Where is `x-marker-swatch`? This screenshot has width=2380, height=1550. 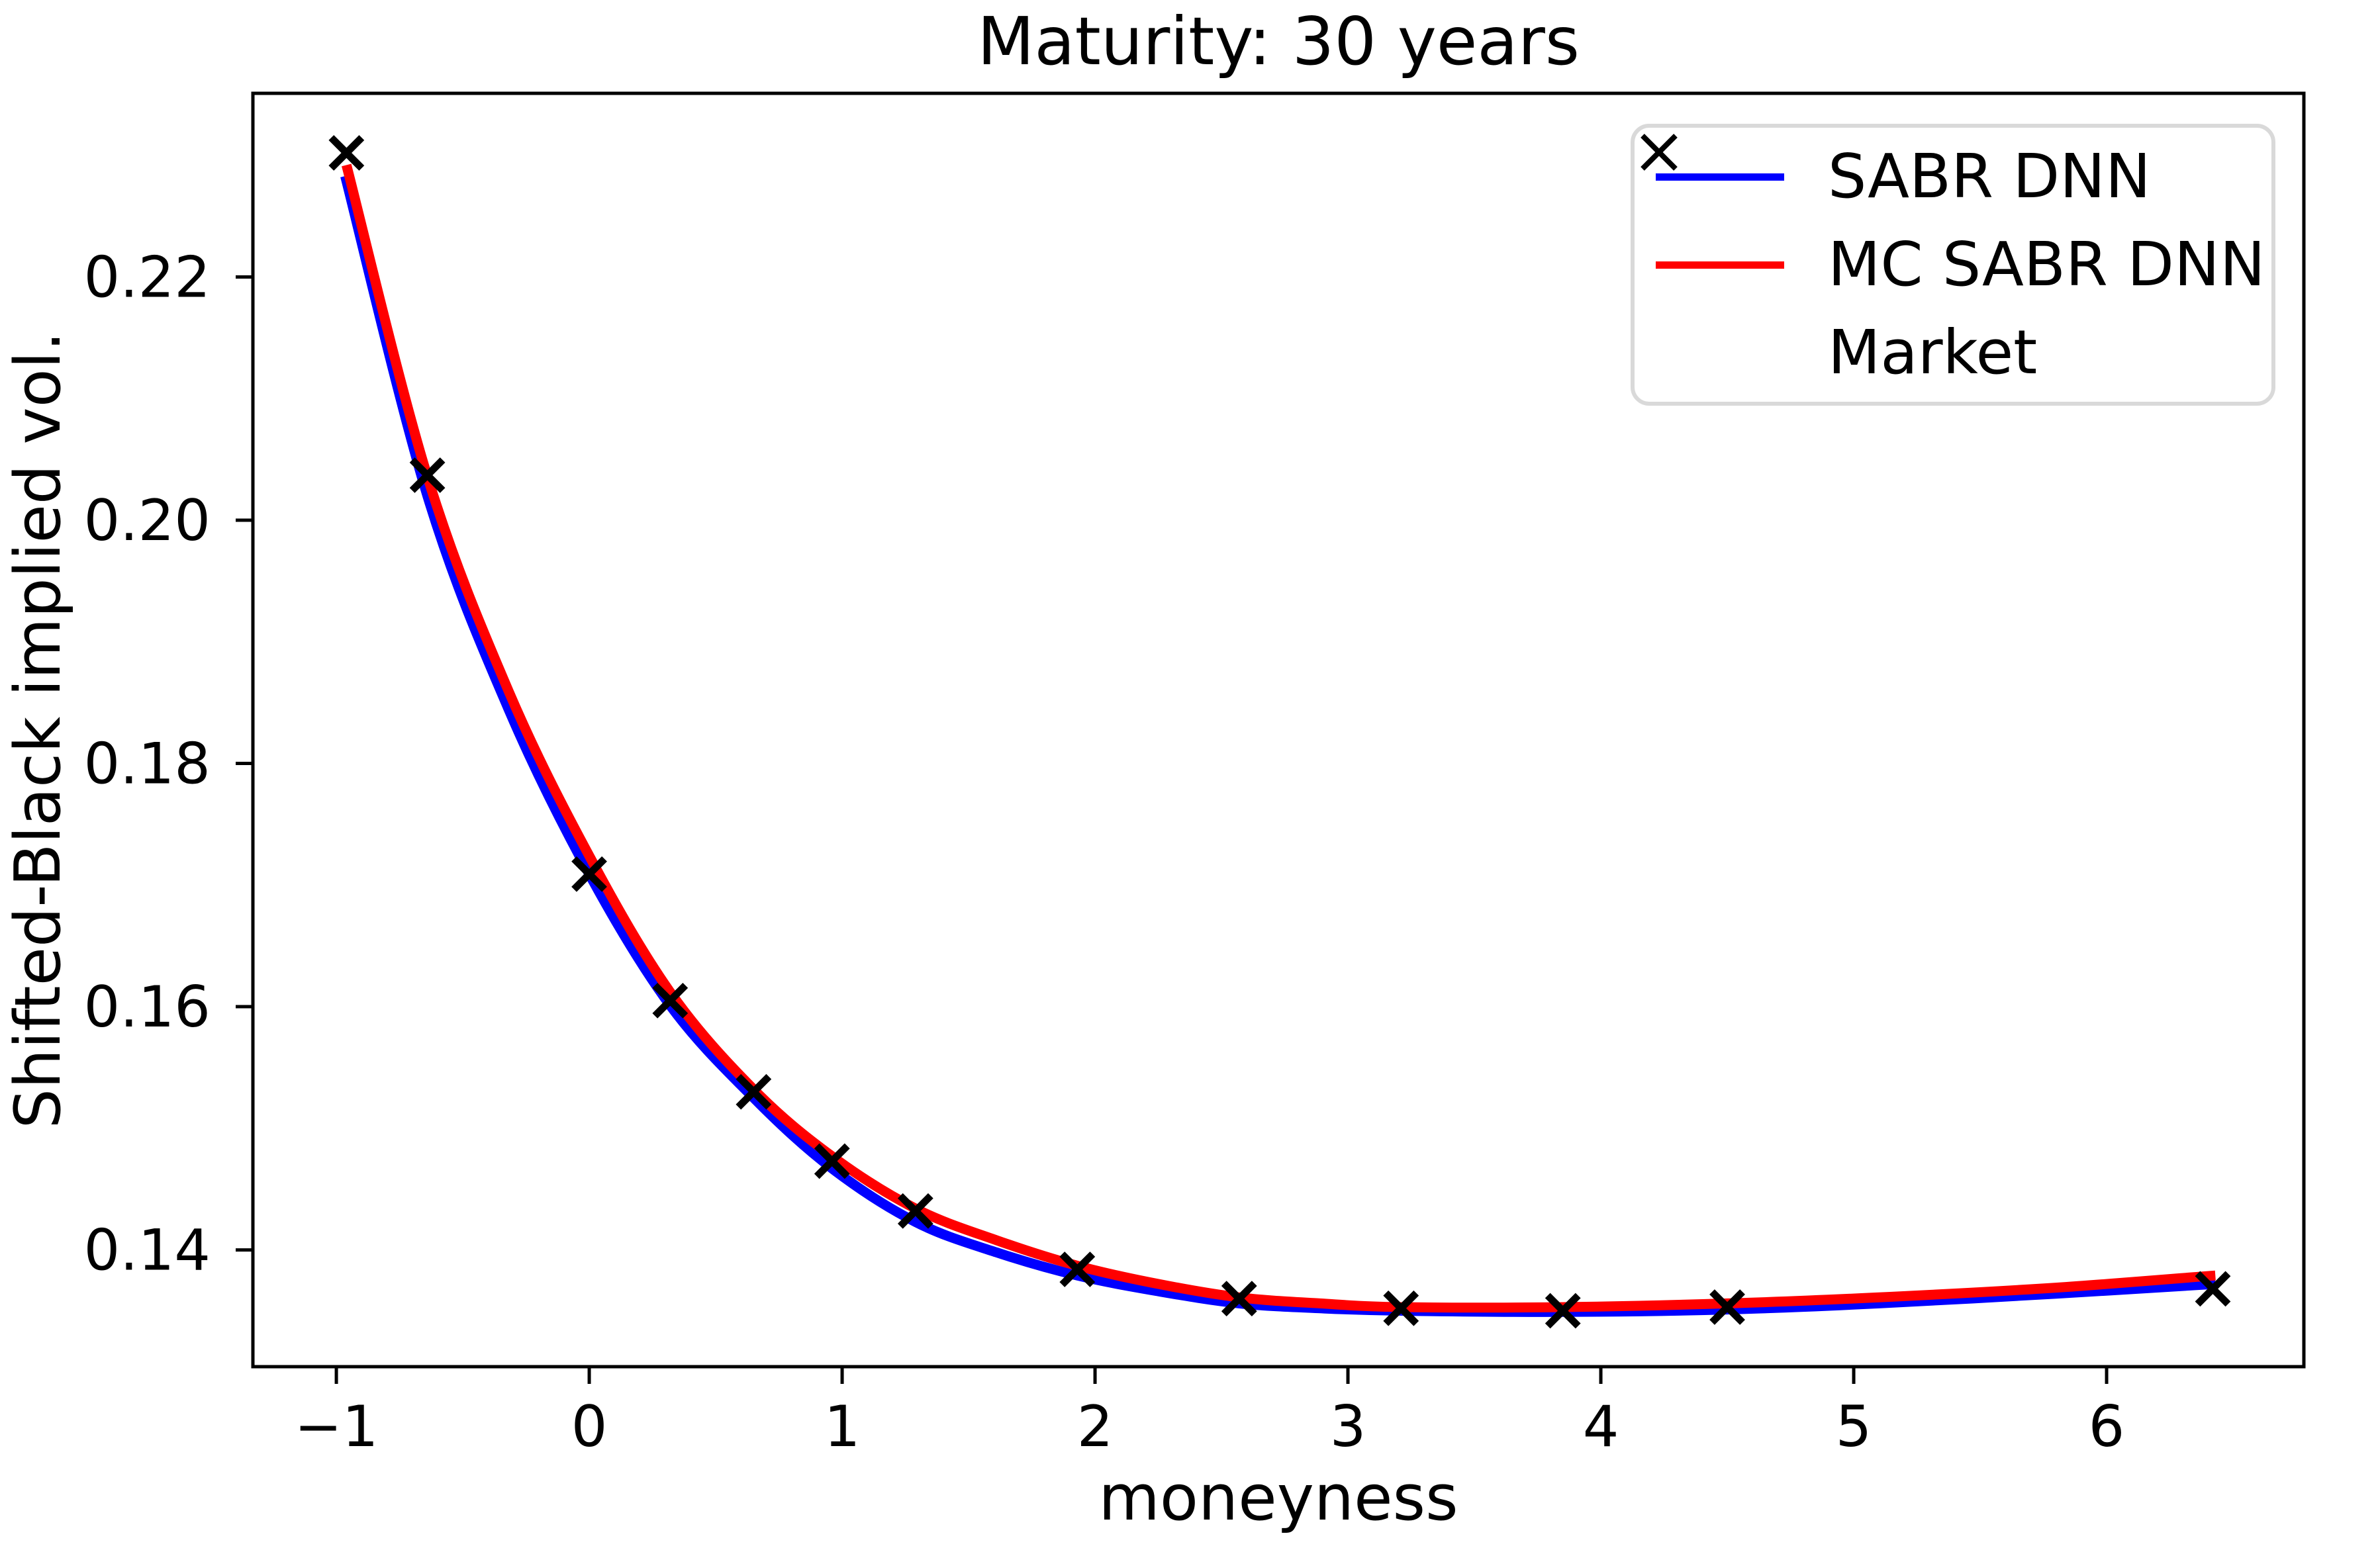 x-marker-swatch is located at coordinates (1659, 152).